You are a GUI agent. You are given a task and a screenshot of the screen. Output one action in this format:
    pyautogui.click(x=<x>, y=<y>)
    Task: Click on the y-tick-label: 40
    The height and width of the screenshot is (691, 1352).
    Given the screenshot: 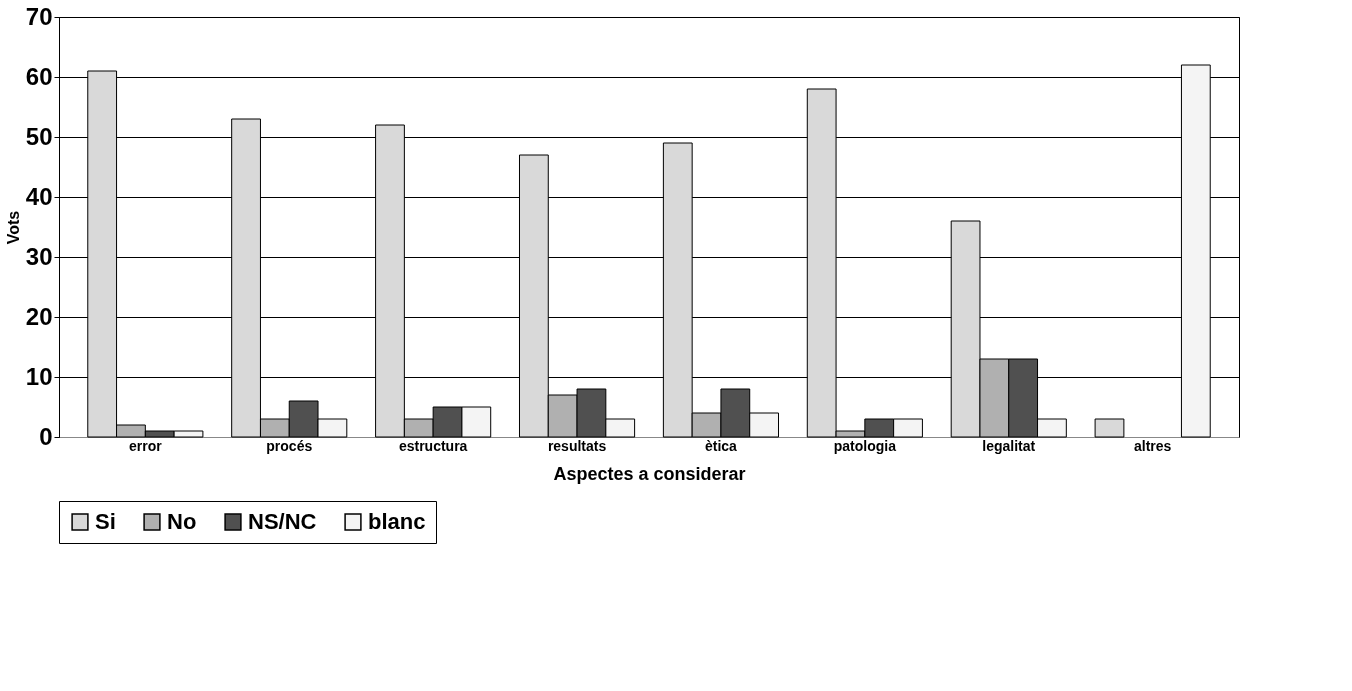 What is the action you would take?
    pyautogui.click(x=39, y=196)
    